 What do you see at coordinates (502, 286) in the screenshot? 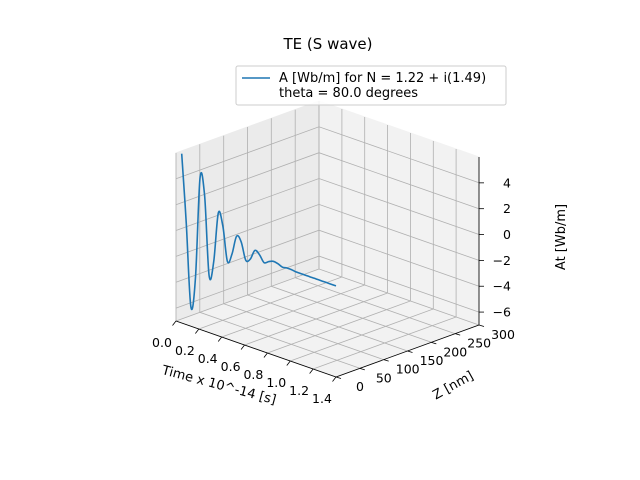
I see `z-tick-label-1: −4` at bounding box center [502, 286].